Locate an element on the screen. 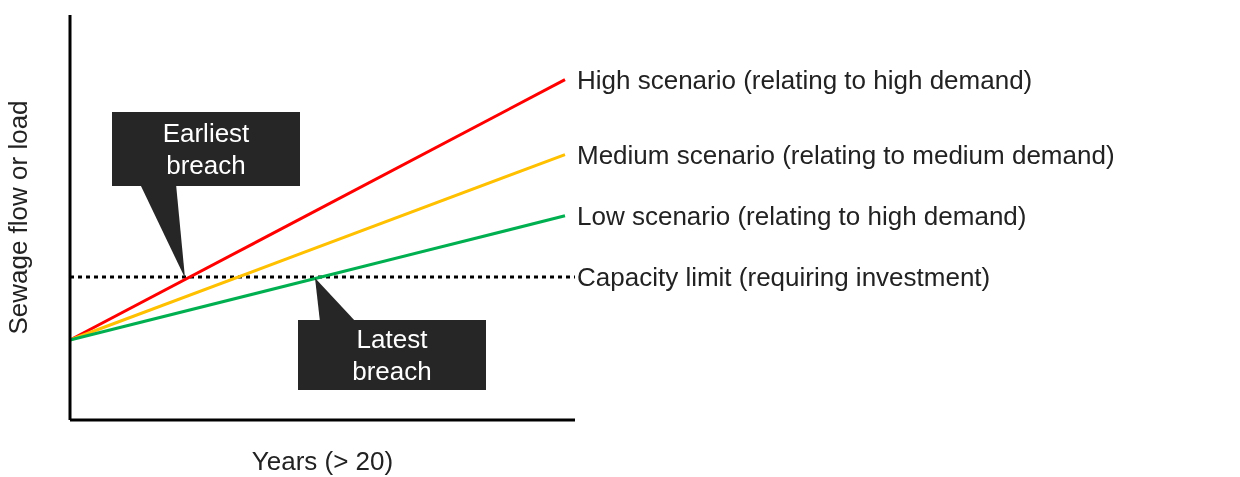 The height and width of the screenshot is (477, 1240). series-label: High scenario (relating to high demand) is located at coordinates (805, 79).